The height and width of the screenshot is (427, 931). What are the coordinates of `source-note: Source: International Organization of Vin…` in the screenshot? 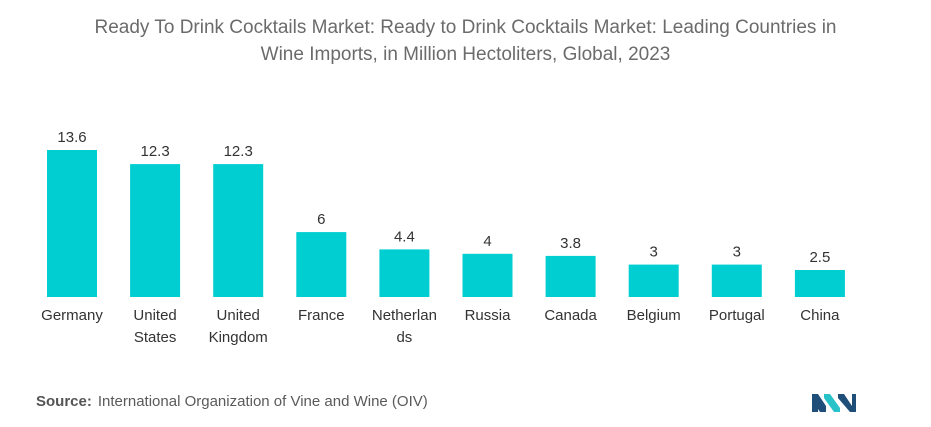 It's located at (232, 401).